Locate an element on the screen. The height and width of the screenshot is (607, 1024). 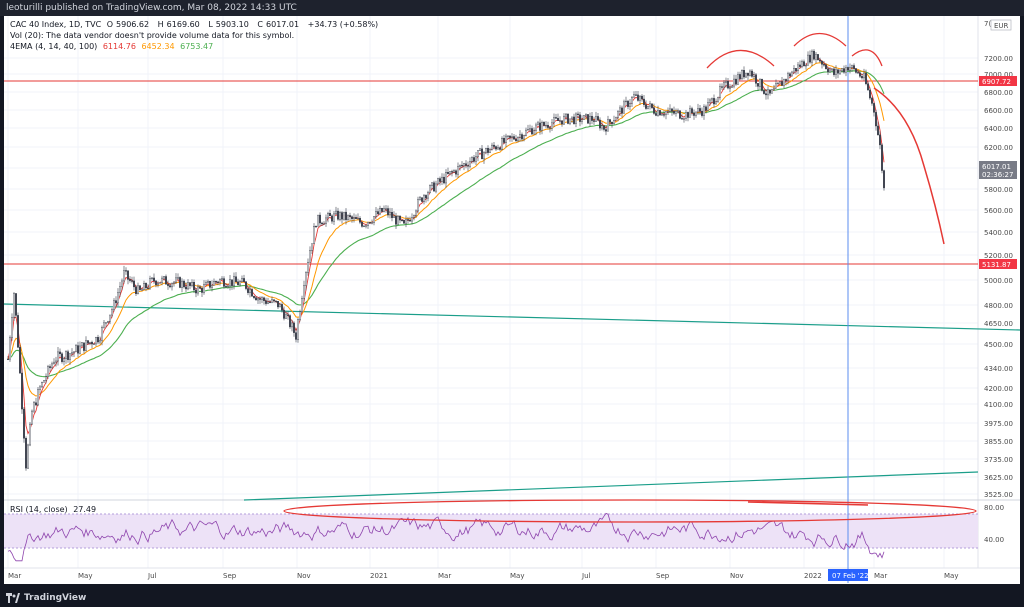
legend-ema-value-3: 6753.47 is located at coordinates (197, 46).